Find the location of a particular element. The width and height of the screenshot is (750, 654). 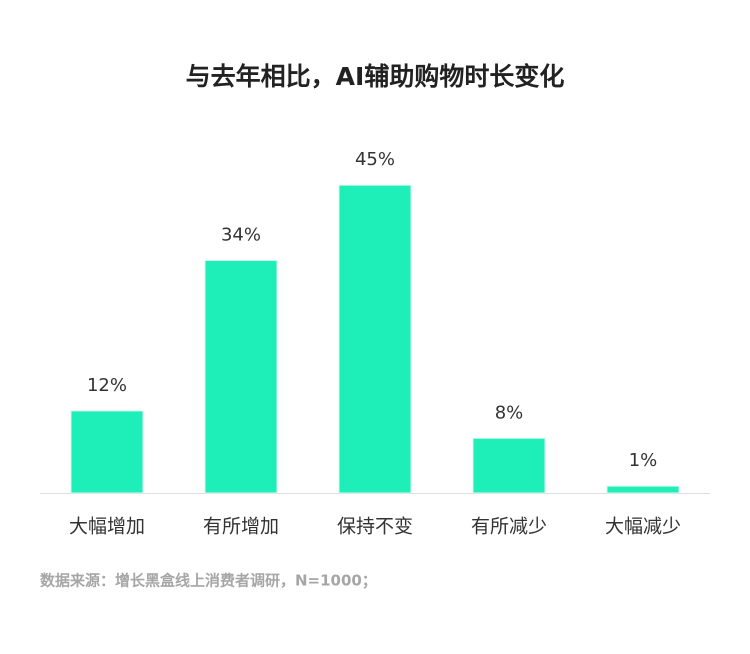

x-tick-label: 有所减少 is located at coordinates (509, 527).